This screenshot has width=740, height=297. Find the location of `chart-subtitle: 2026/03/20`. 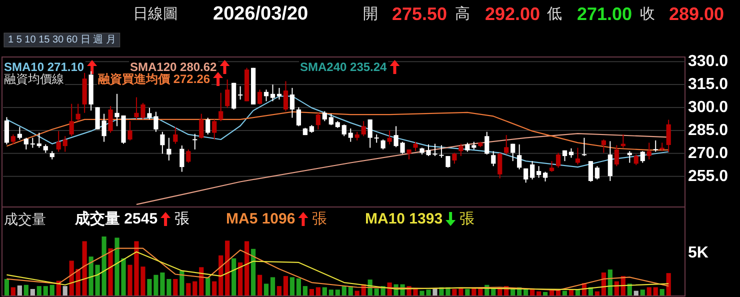

chart-subtitle: 2026/03/20 is located at coordinates (260, 14).